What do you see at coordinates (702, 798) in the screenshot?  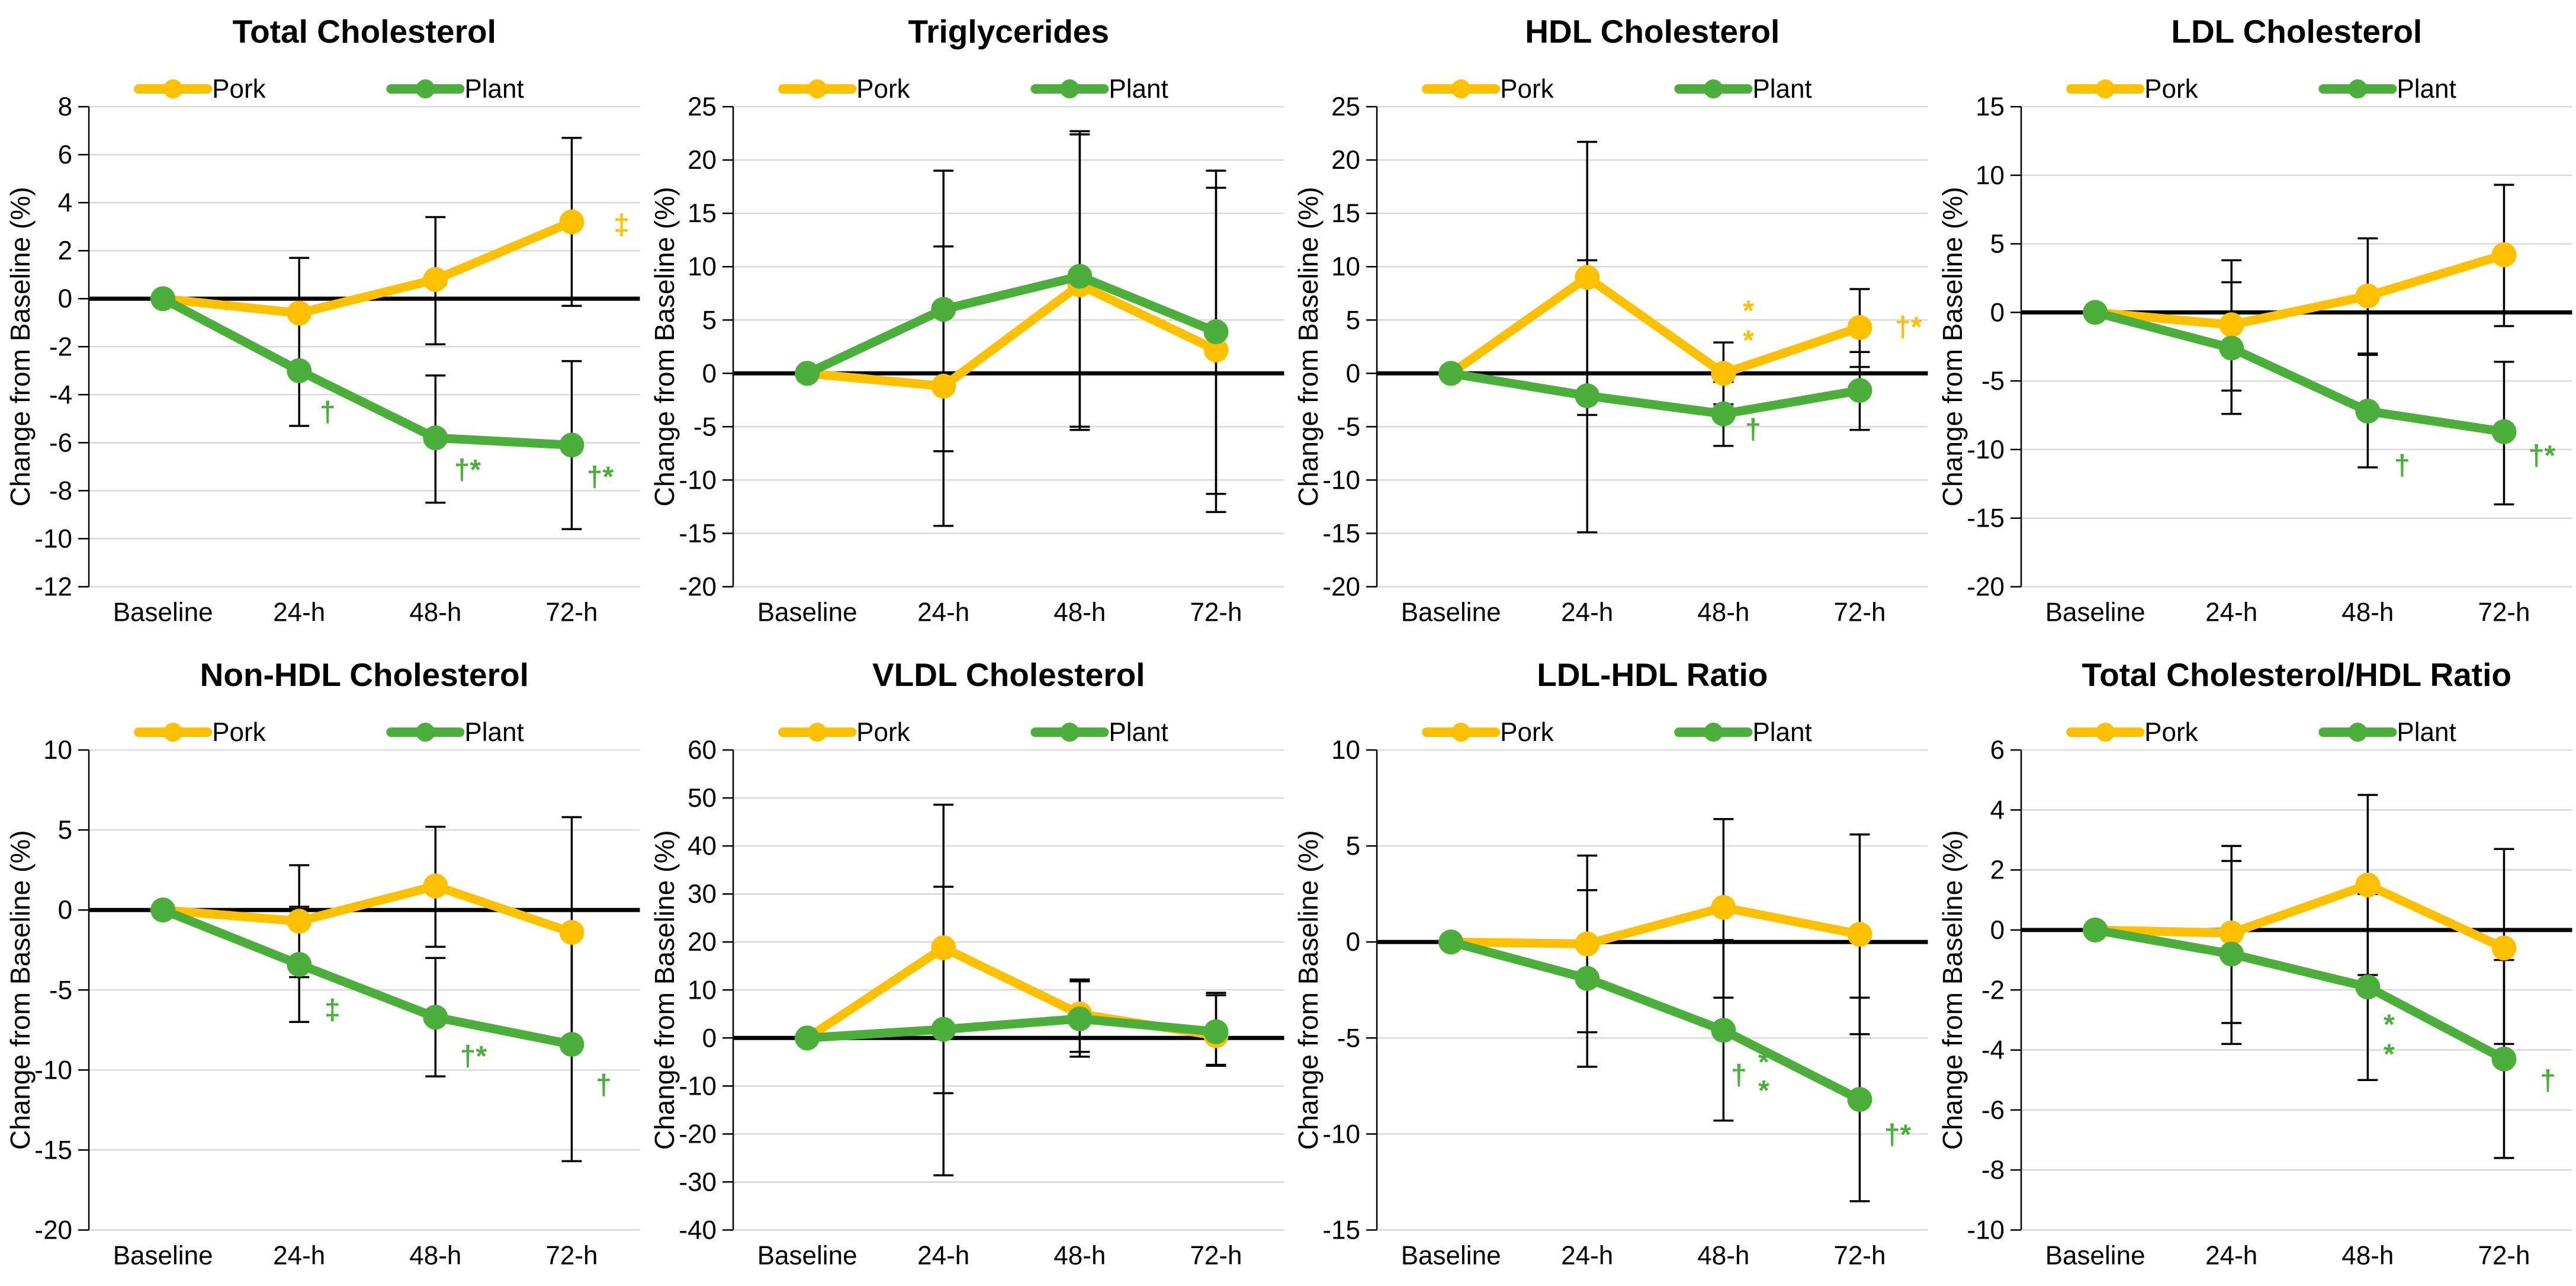 I see `y-tick-label: 50` at bounding box center [702, 798].